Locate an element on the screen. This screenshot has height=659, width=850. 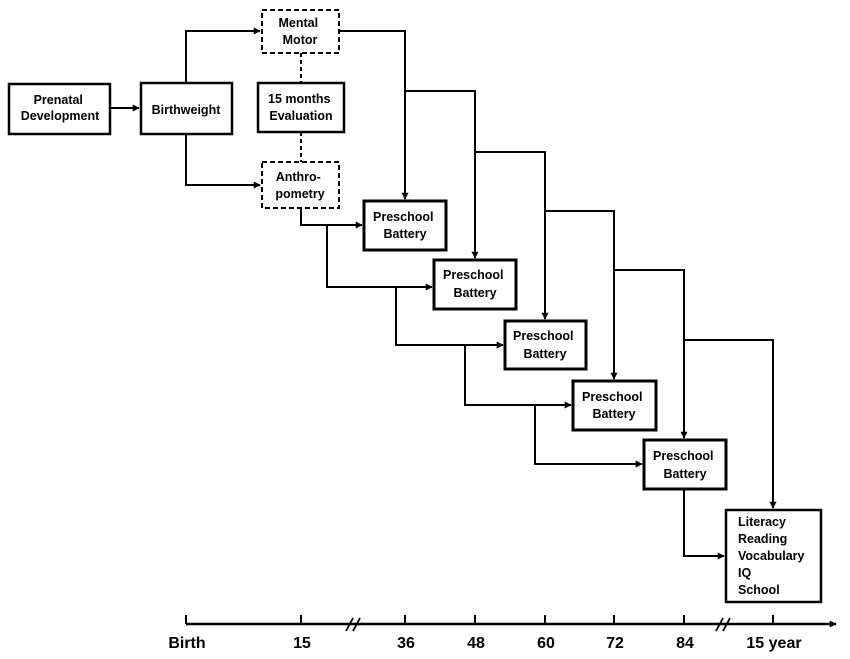
arrow-preschool-84-to-outcomes is located at coordinates (704, 524).